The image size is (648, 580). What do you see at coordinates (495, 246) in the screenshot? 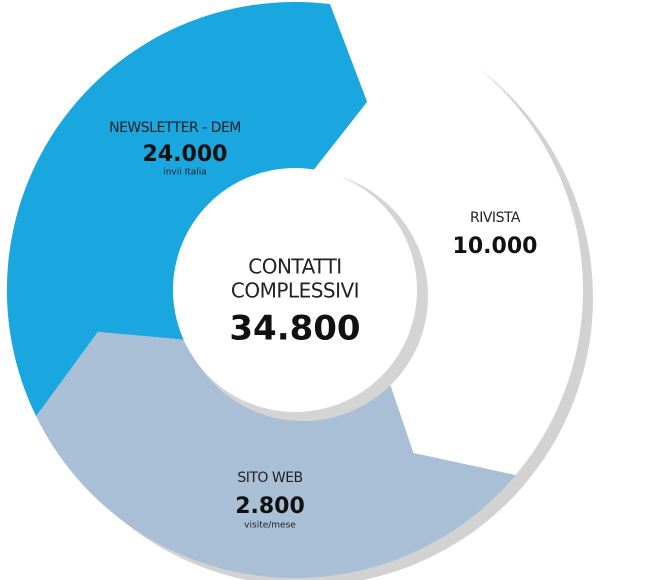
I see `segment-value: 10.000` at bounding box center [495, 246].